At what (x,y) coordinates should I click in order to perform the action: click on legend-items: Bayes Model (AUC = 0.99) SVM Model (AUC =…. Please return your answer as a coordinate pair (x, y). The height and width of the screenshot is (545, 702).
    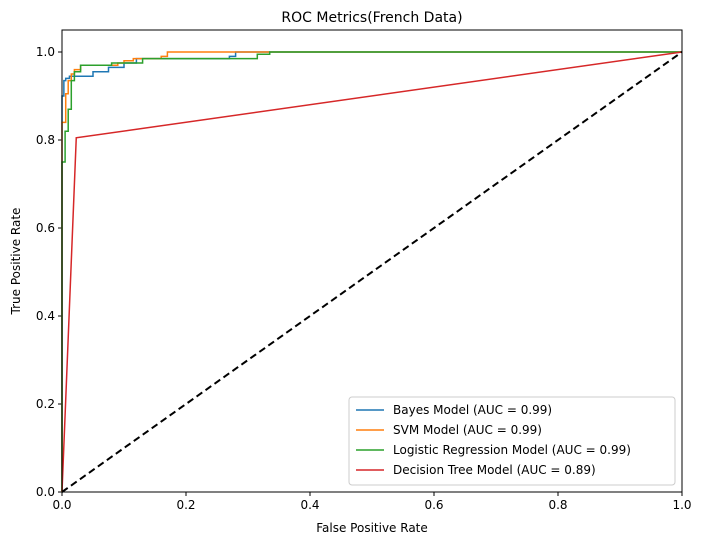
    Looking at the image, I should click on (493, 440).